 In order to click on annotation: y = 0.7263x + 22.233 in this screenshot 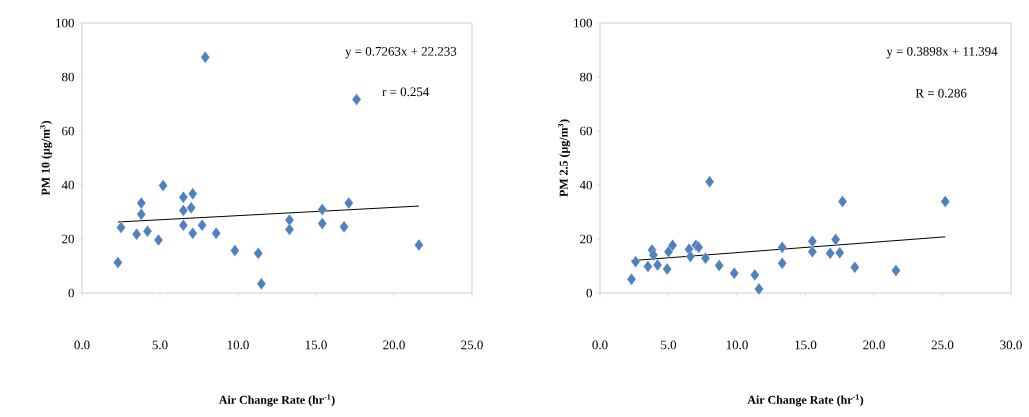, I will do `click(401, 53)`.